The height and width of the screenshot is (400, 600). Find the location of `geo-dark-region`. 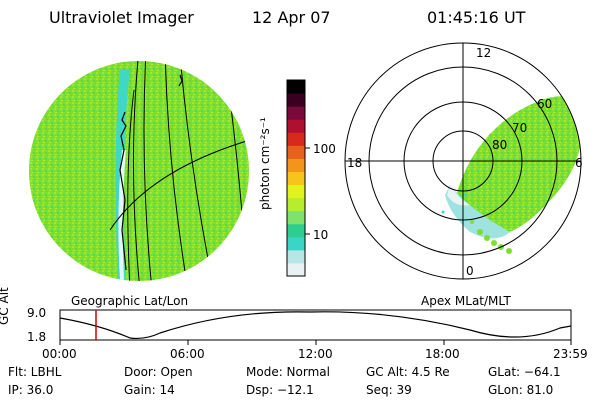

geo-dark-region is located at coordinates (79, 170).